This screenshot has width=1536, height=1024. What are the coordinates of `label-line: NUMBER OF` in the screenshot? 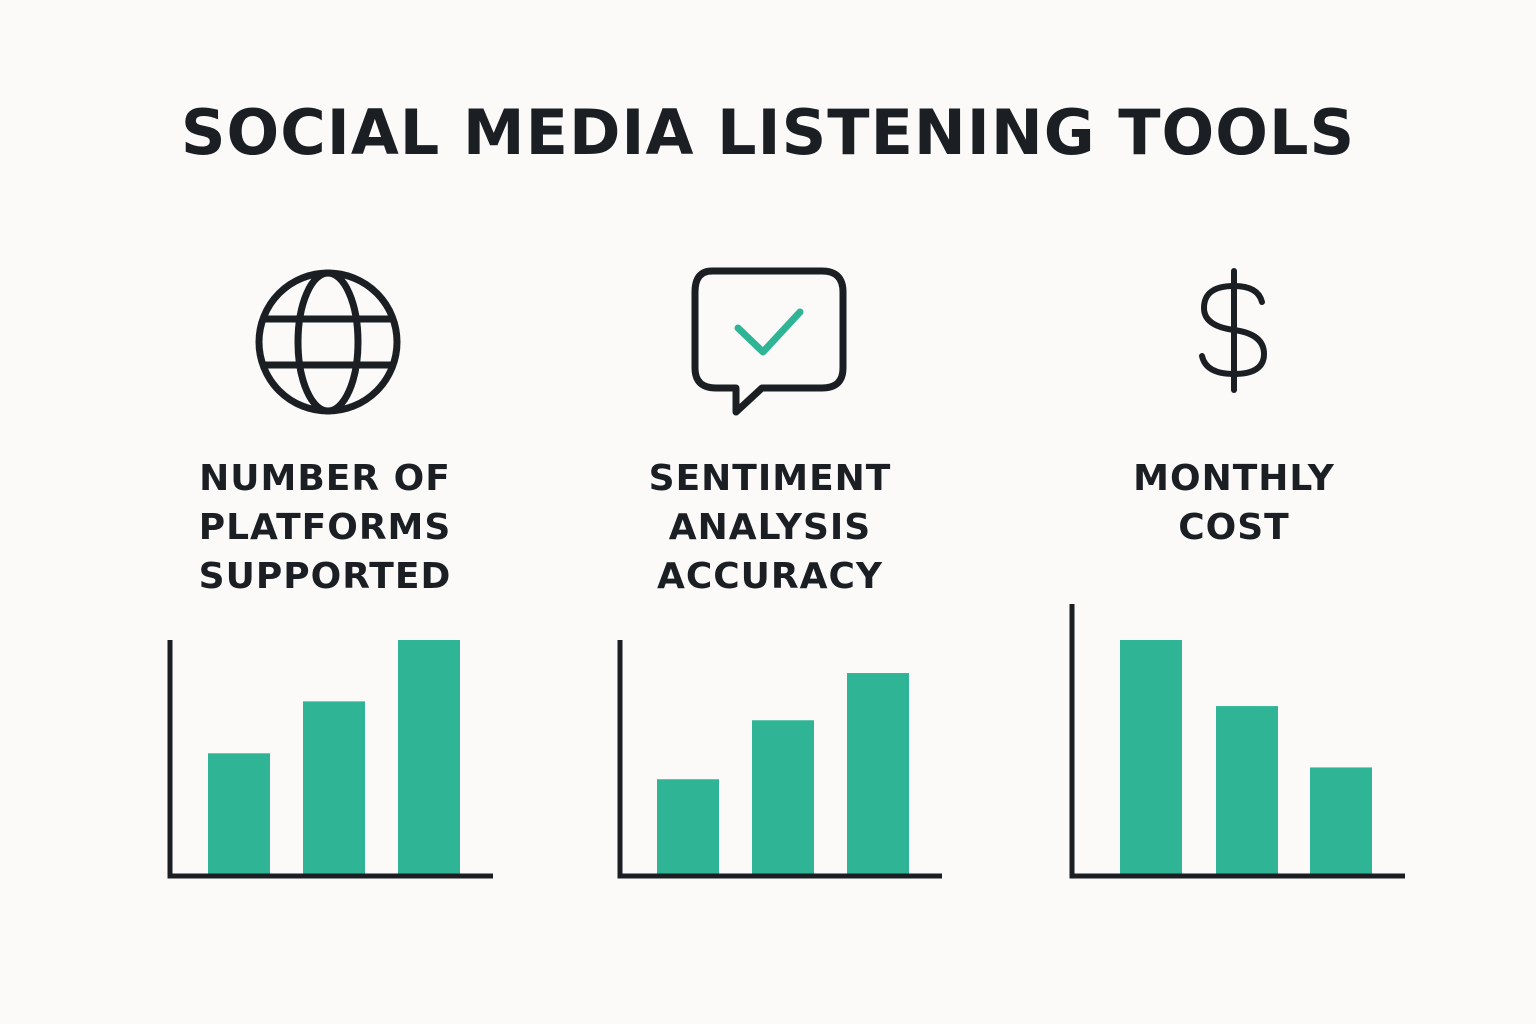 It's located at (325, 478).